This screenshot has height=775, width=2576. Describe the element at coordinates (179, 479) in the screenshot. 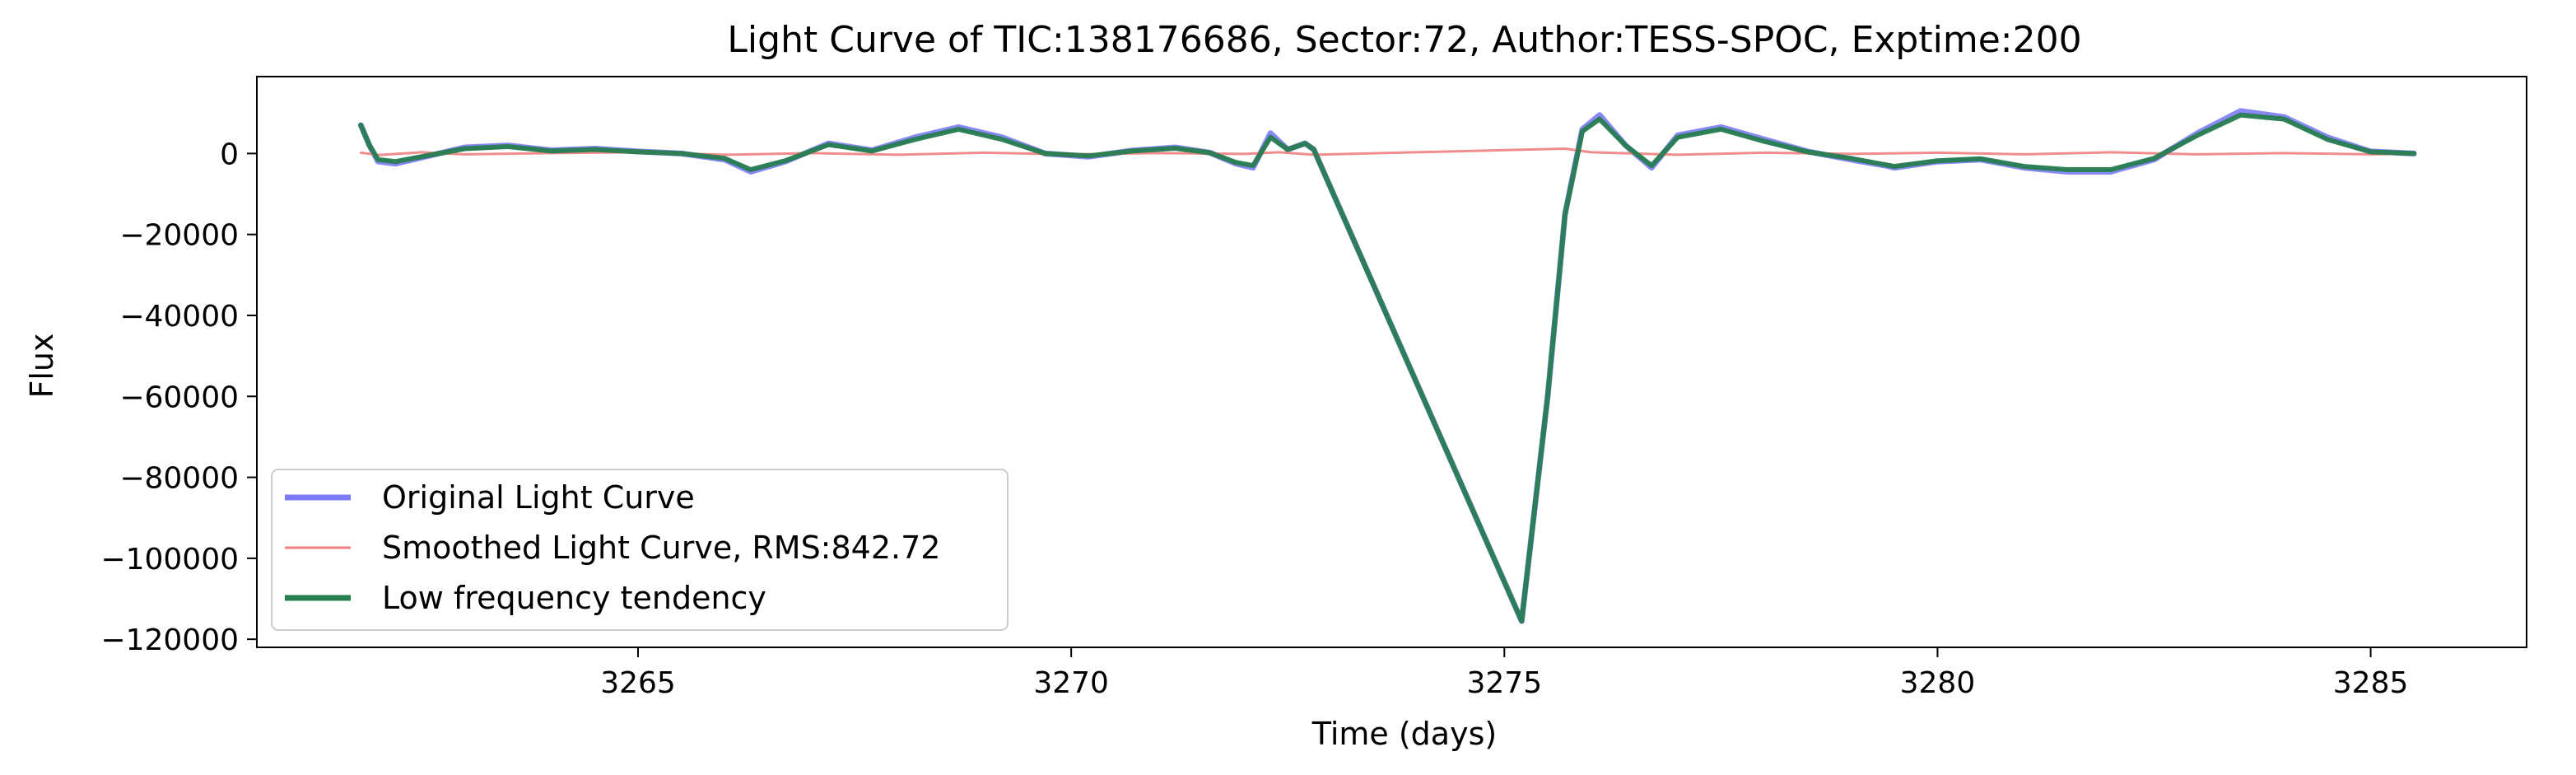

I see `y-tick-label: −80000` at that location.